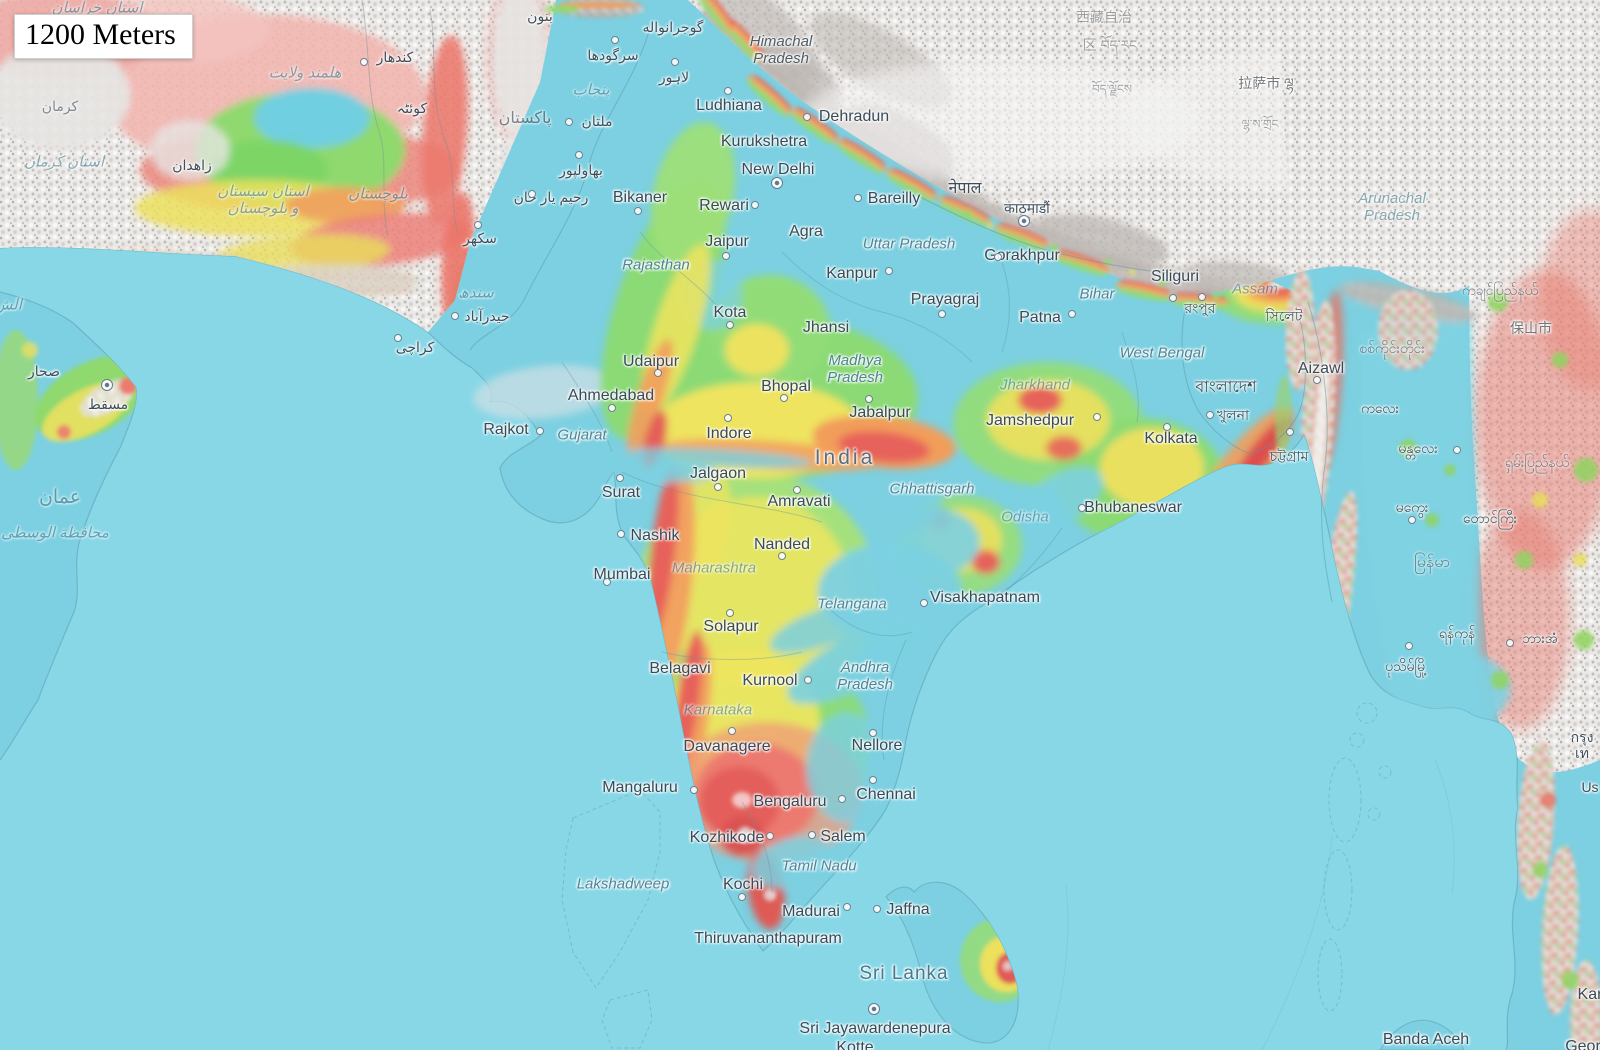 This screenshot has width=1600, height=1050. What do you see at coordinates (1582, 1043) in the screenshot?
I see `map-label: Geor` at bounding box center [1582, 1043].